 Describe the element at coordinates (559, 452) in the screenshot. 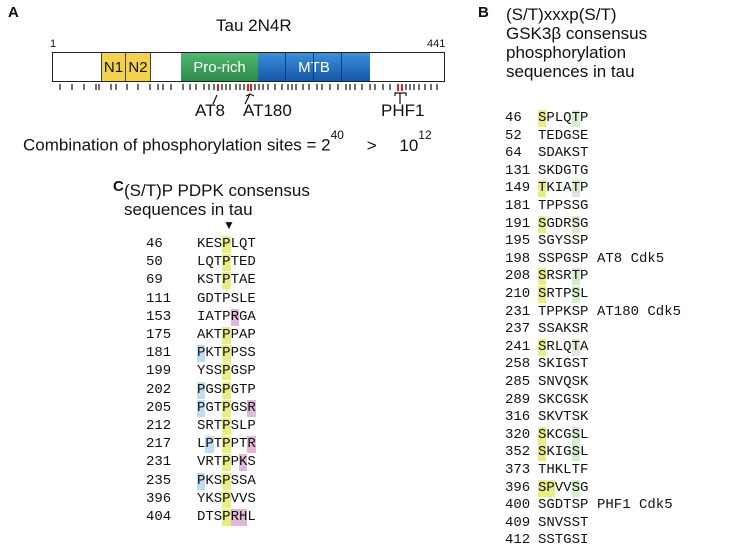

I see `residue: I` at that location.